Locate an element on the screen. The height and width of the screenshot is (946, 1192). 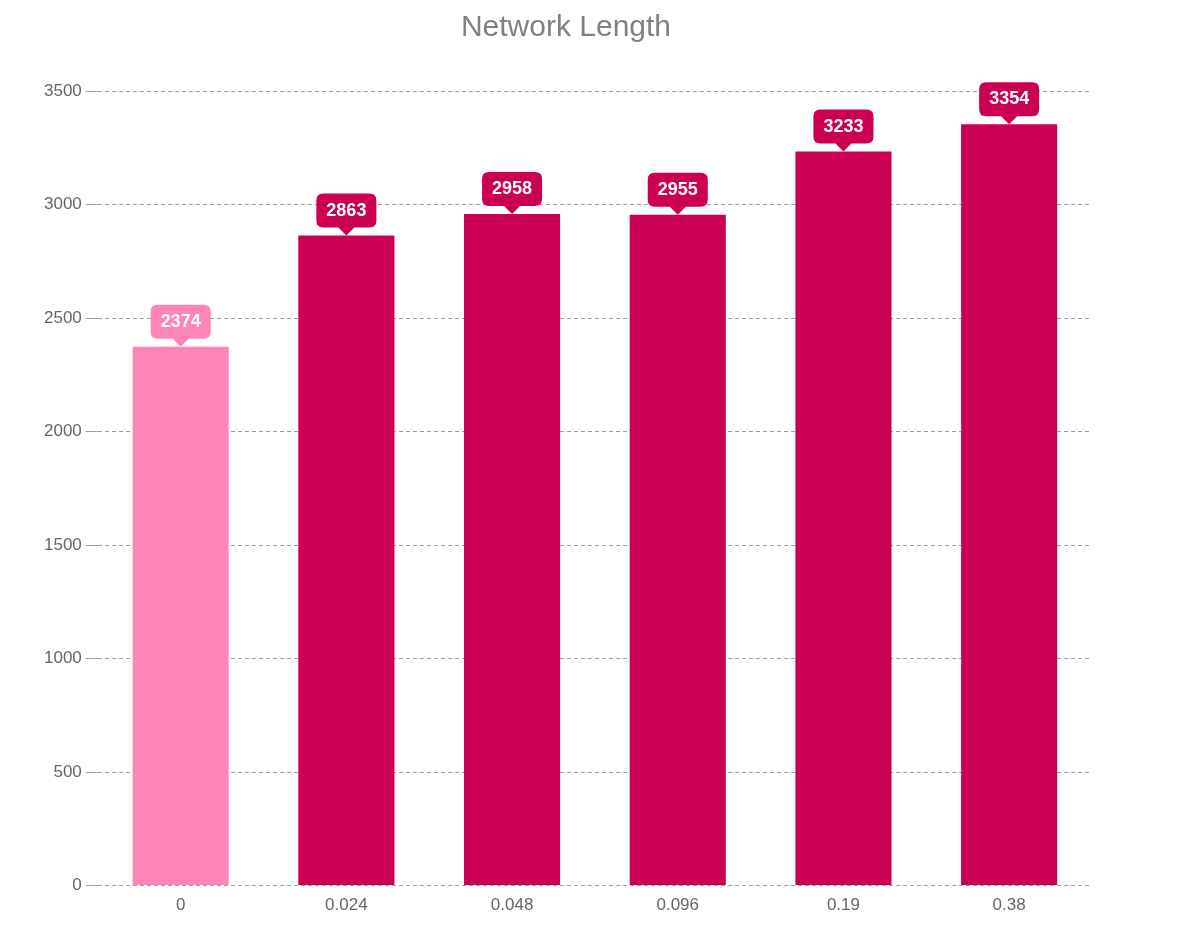
x-tick-label: 0.38 is located at coordinates (1009, 905).